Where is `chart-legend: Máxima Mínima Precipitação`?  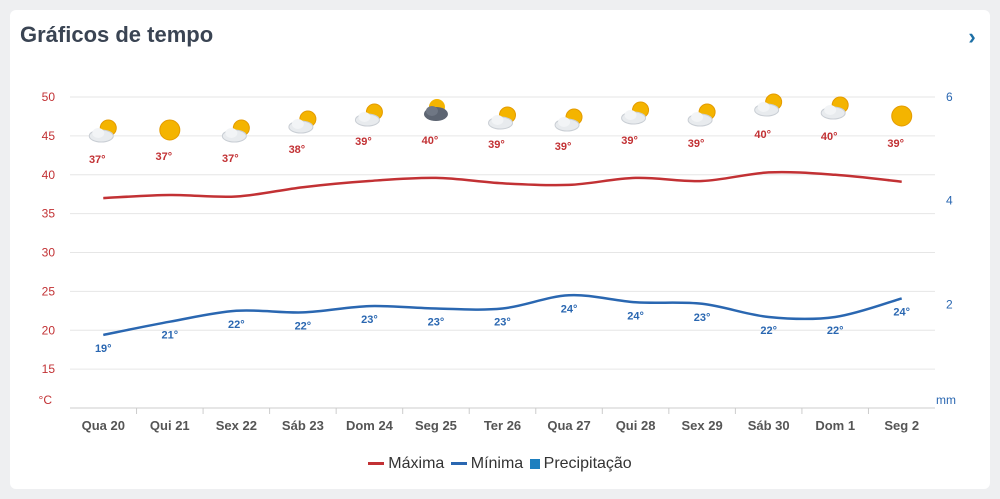 chart-legend: Máxima Mínima Precipitação is located at coordinates (500, 464).